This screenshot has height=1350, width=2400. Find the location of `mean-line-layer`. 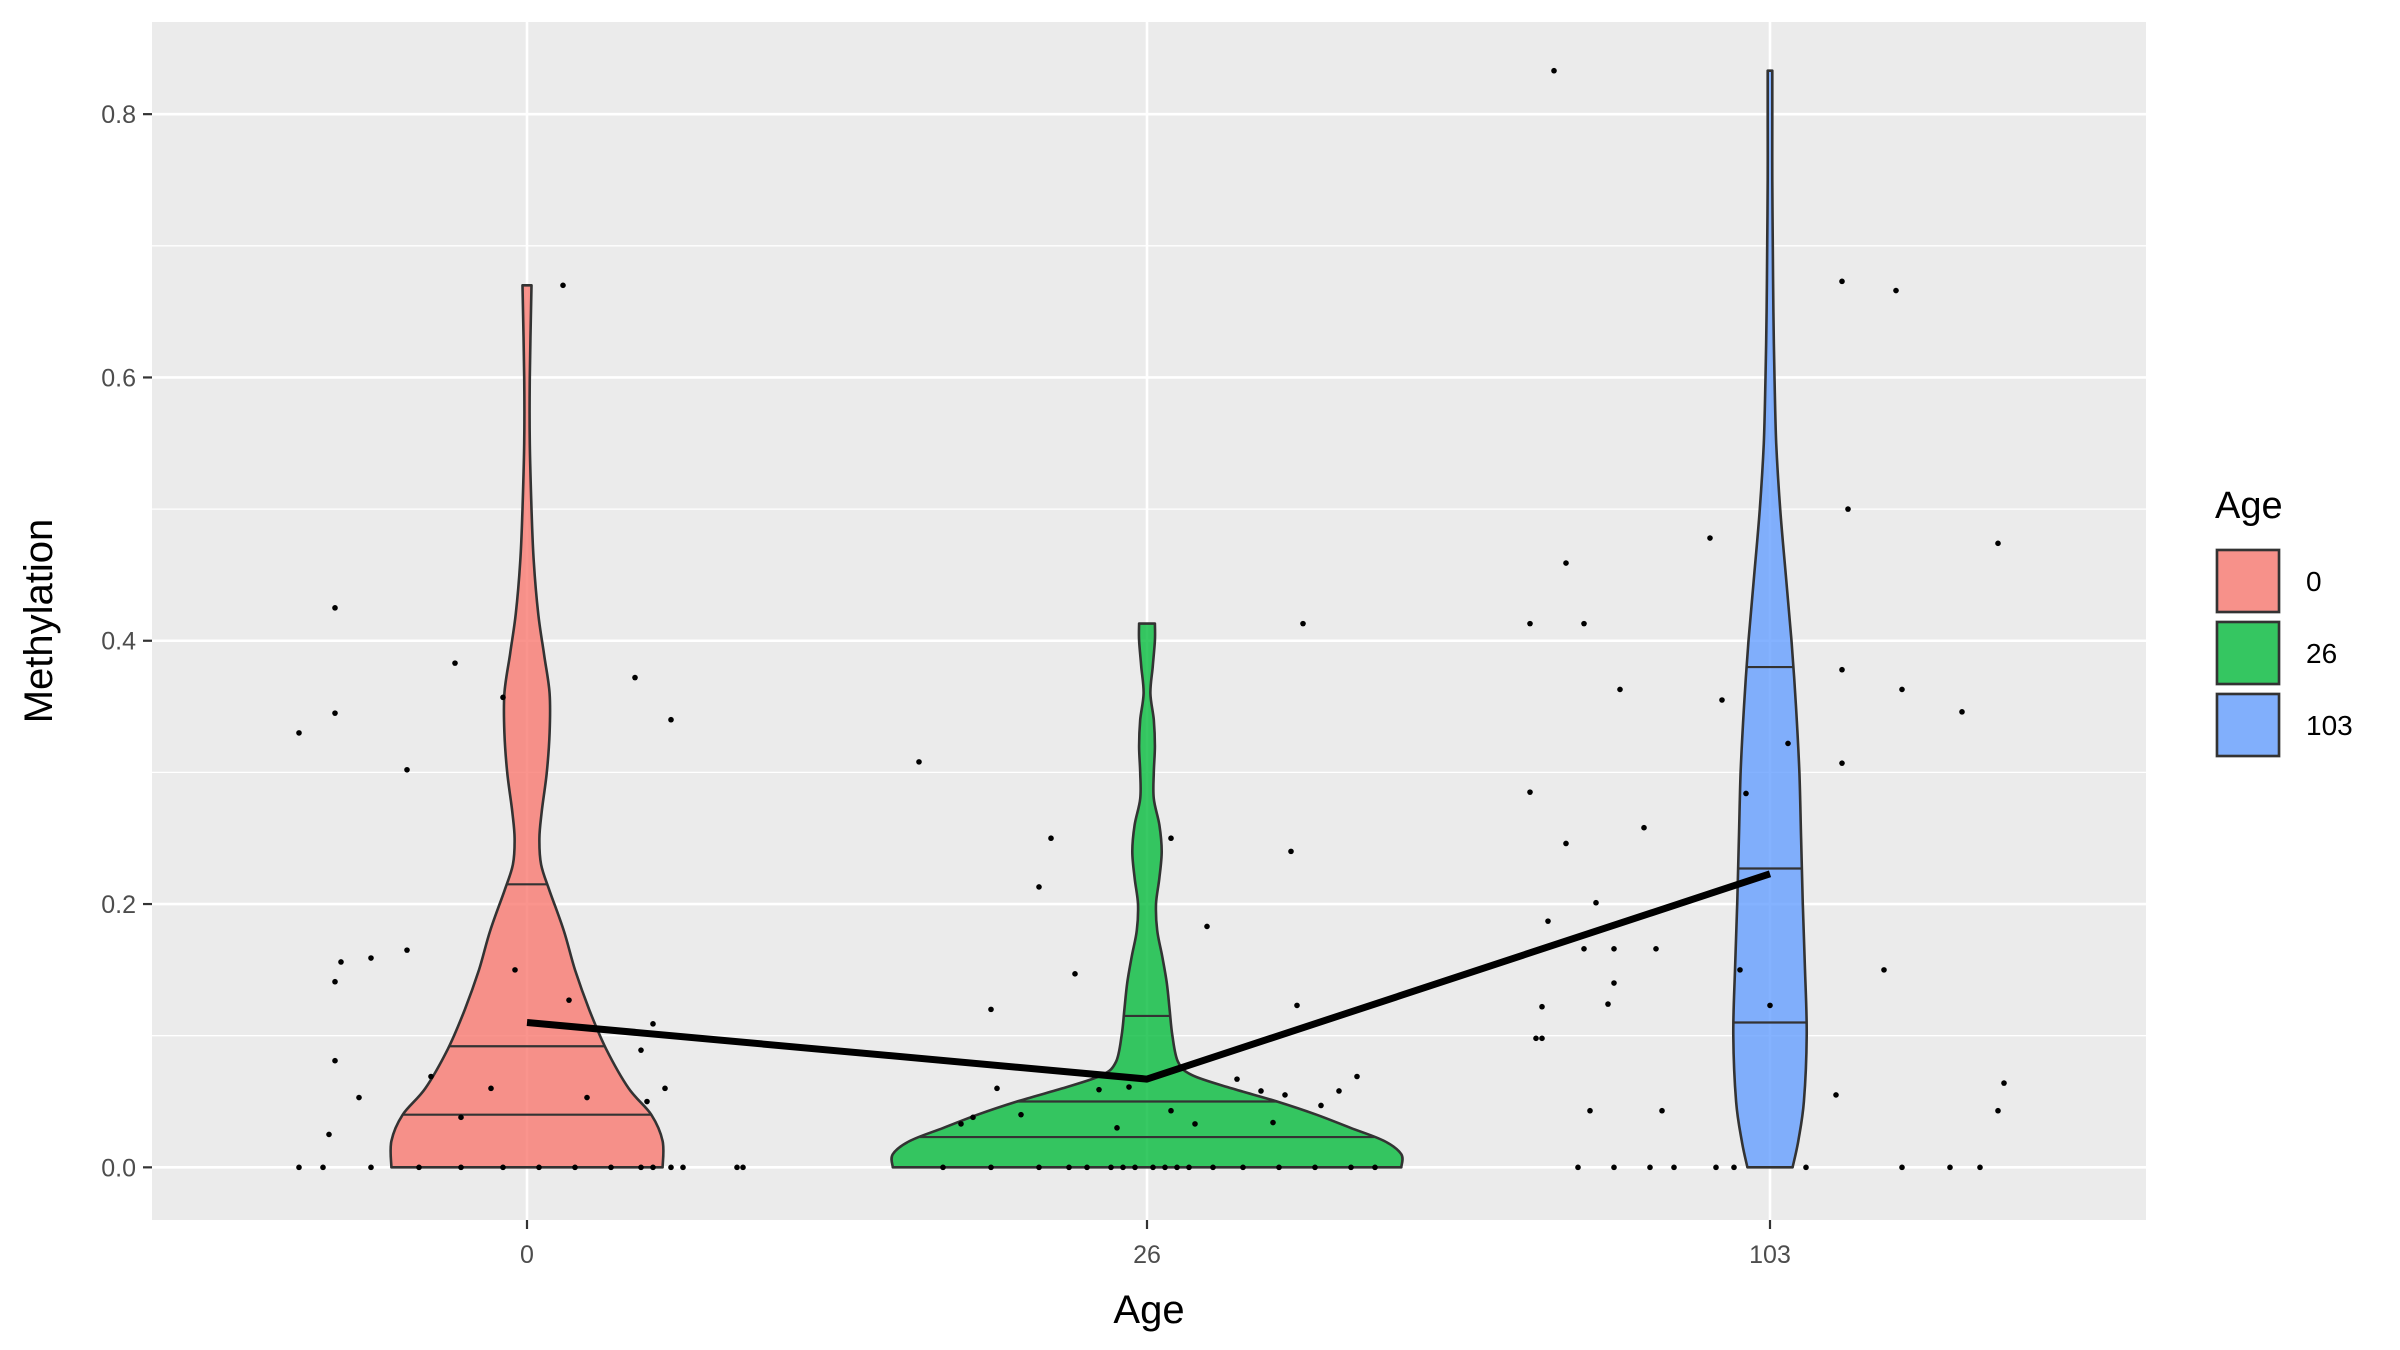

mean-line-layer is located at coordinates (1149, 976).